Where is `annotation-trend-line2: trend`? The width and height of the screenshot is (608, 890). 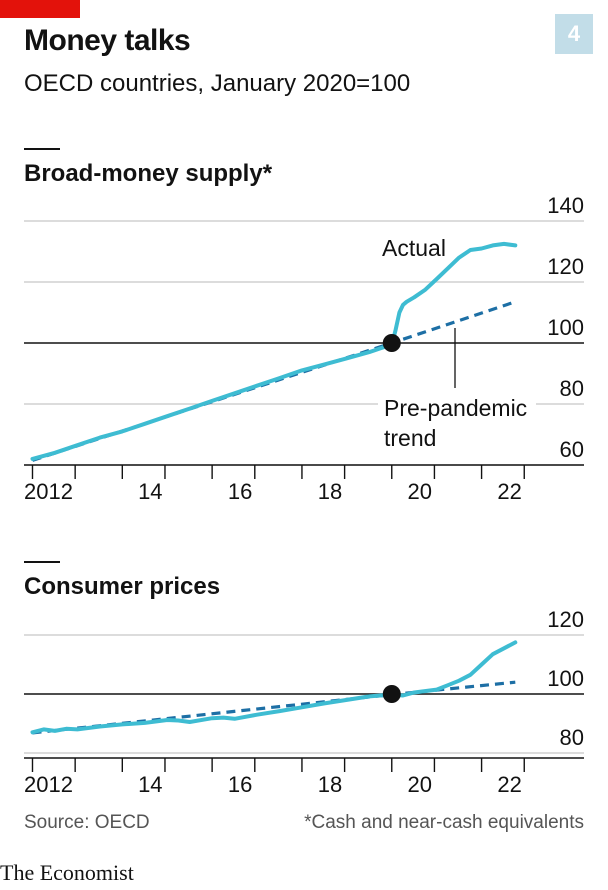 annotation-trend-line2: trend is located at coordinates (410, 438).